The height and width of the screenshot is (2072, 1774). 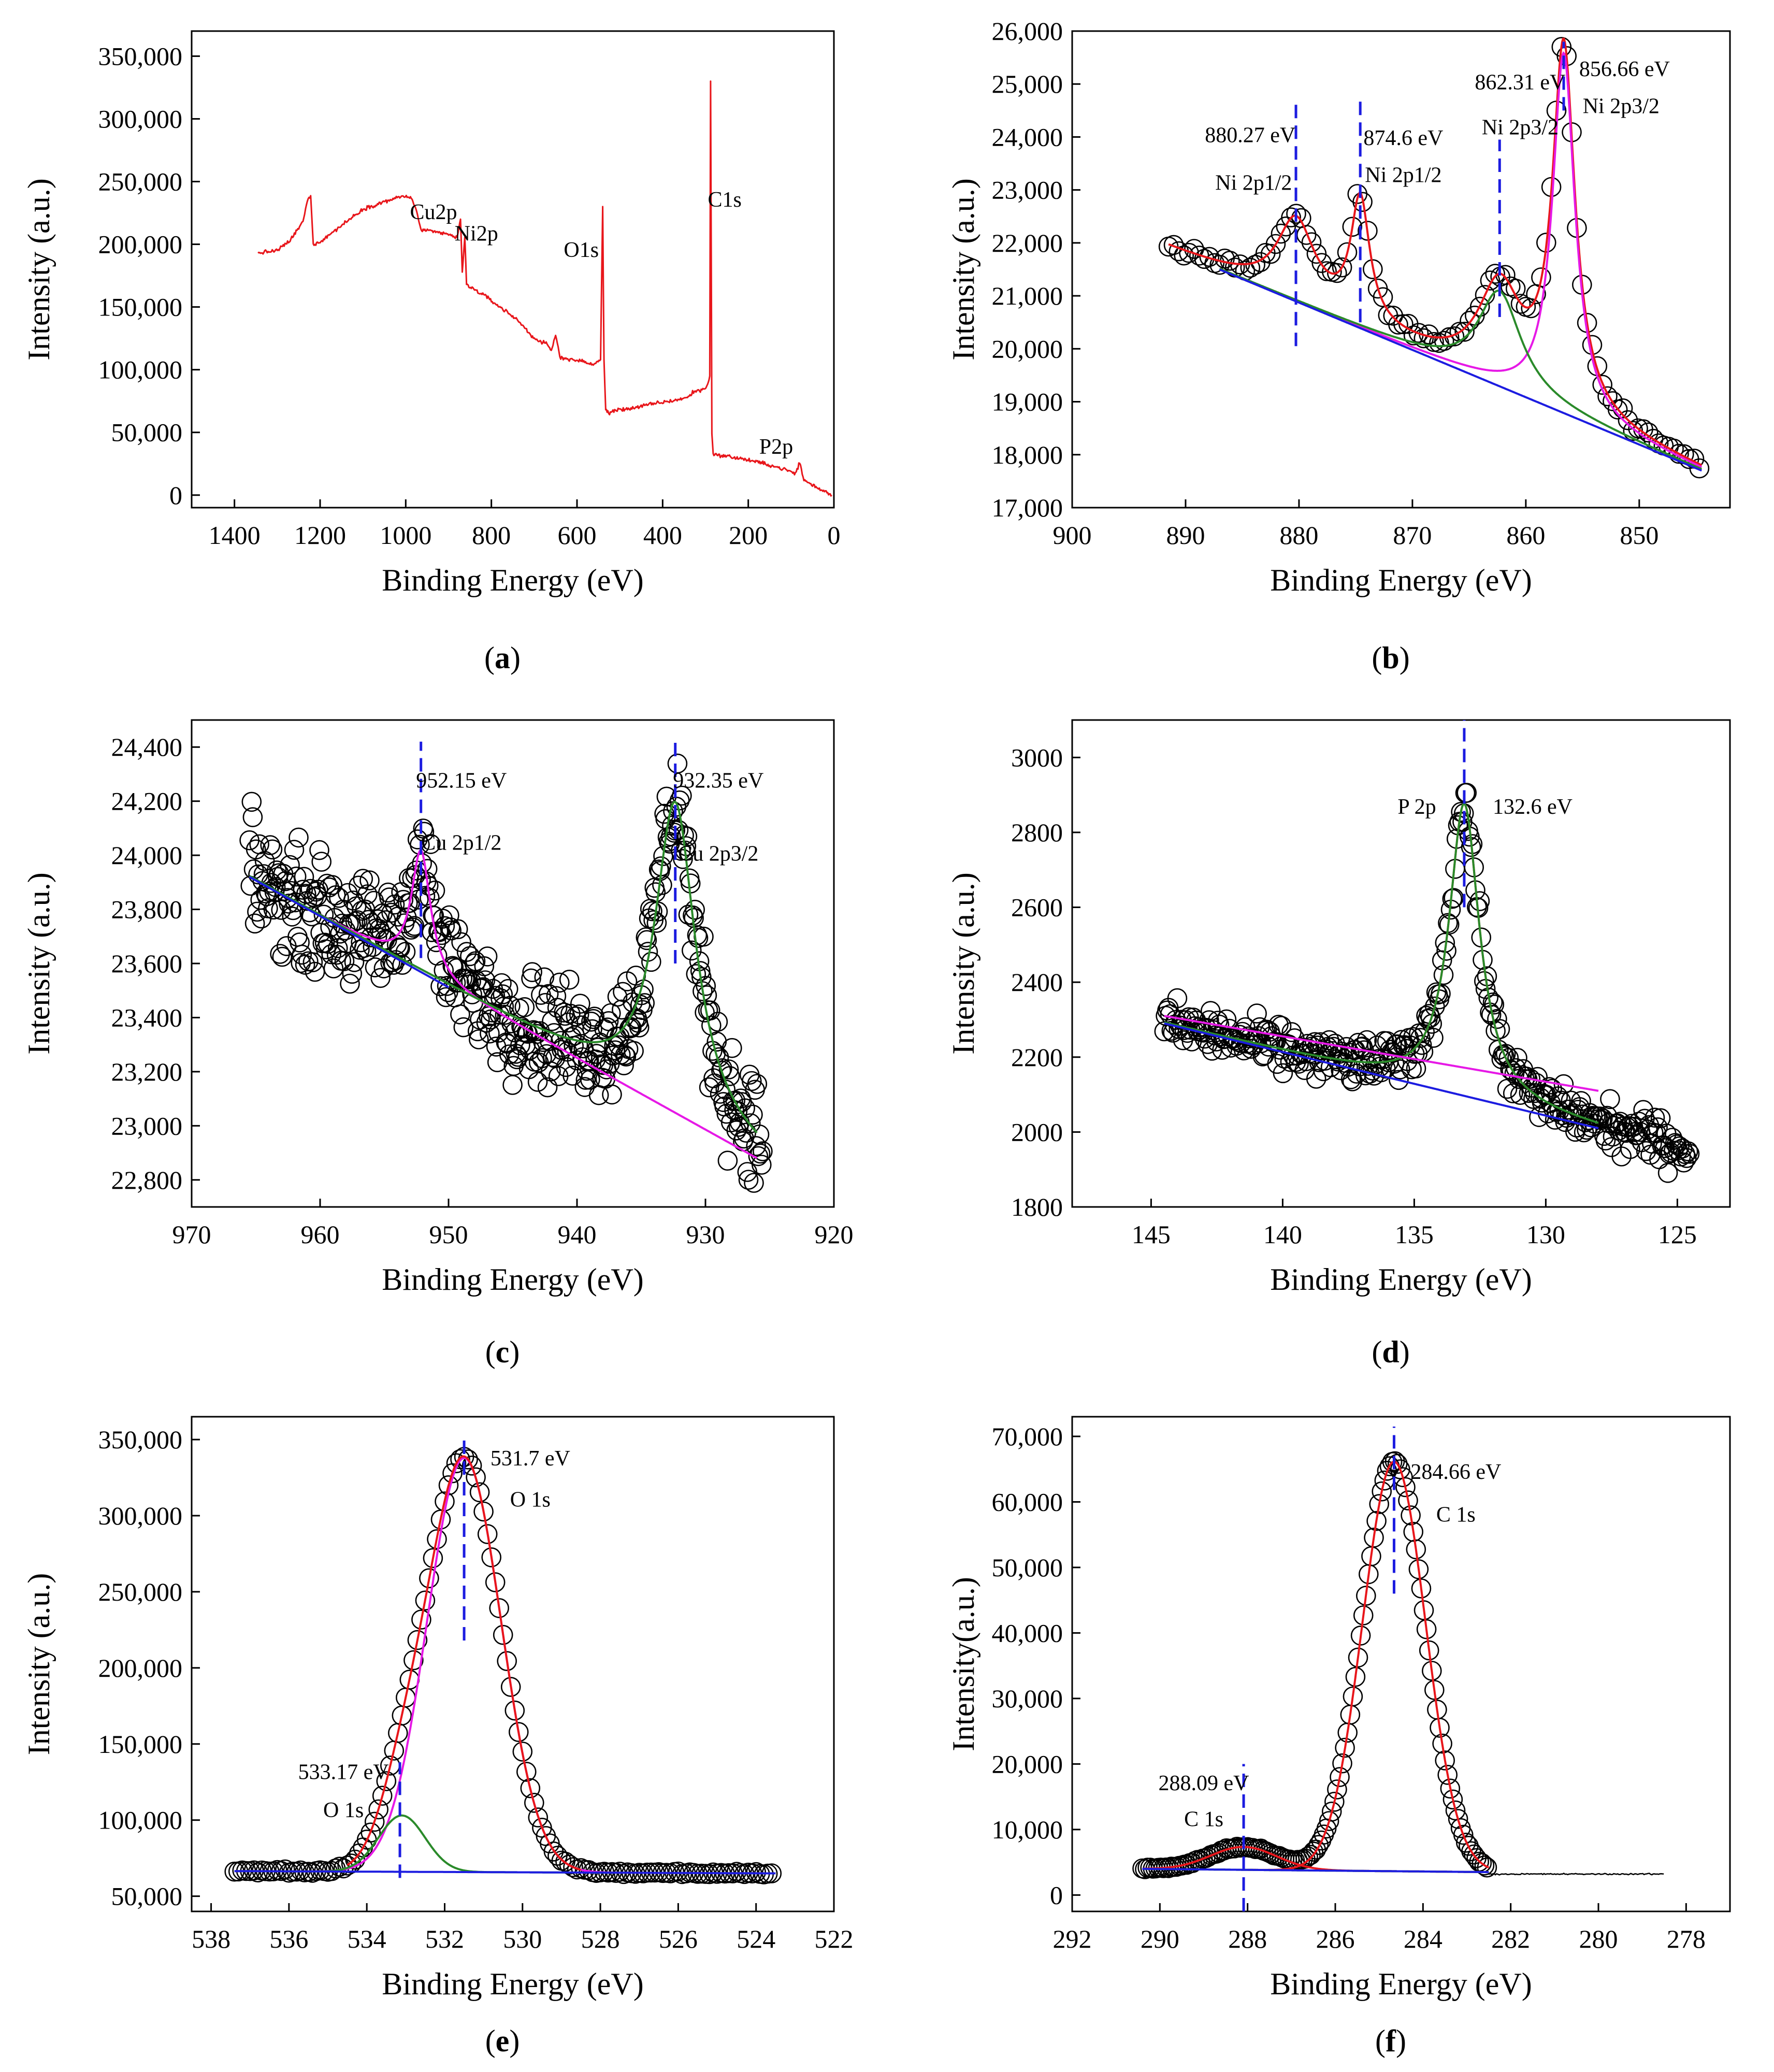 What do you see at coordinates (1027, 31) in the screenshot?
I see `y-tick-label: 26,000` at bounding box center [1027, 31].